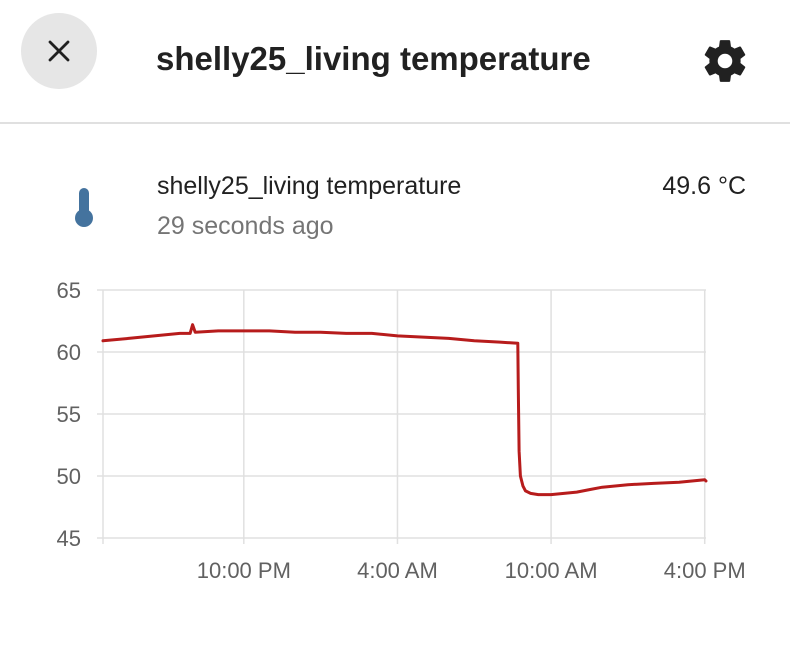 The height and width of the screenshot is (664, 790). Describe the element at coordinates (84, 209) in the screenshot. I see `thermometer-icon` at that location.